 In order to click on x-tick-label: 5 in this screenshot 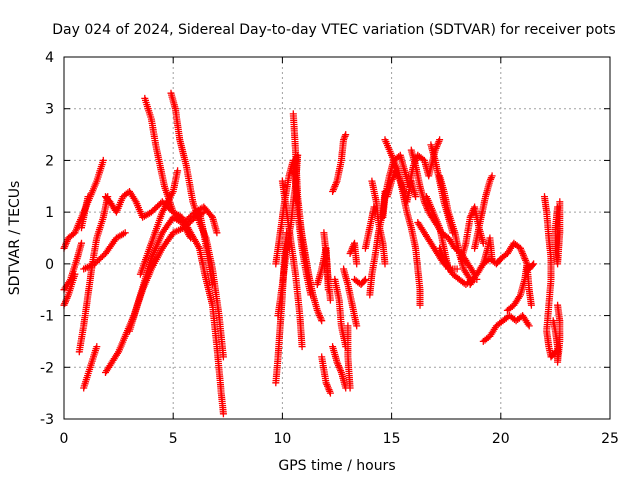, I will do `click(173, 439)`.